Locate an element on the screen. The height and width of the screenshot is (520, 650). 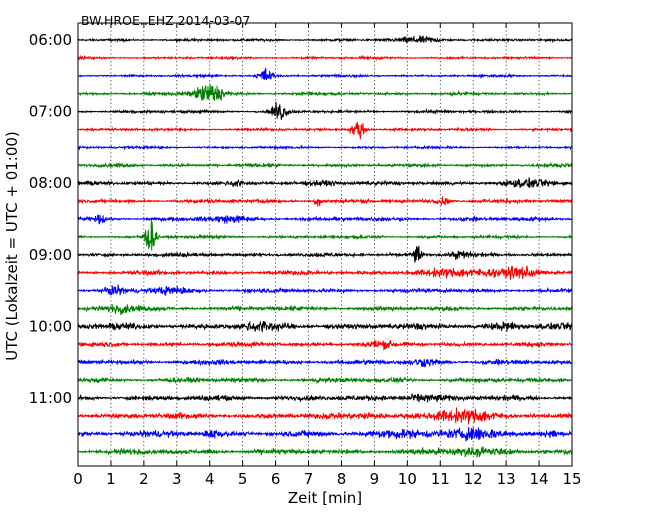
x-tick-label-11: 11 is located at coordinates (440, 479).